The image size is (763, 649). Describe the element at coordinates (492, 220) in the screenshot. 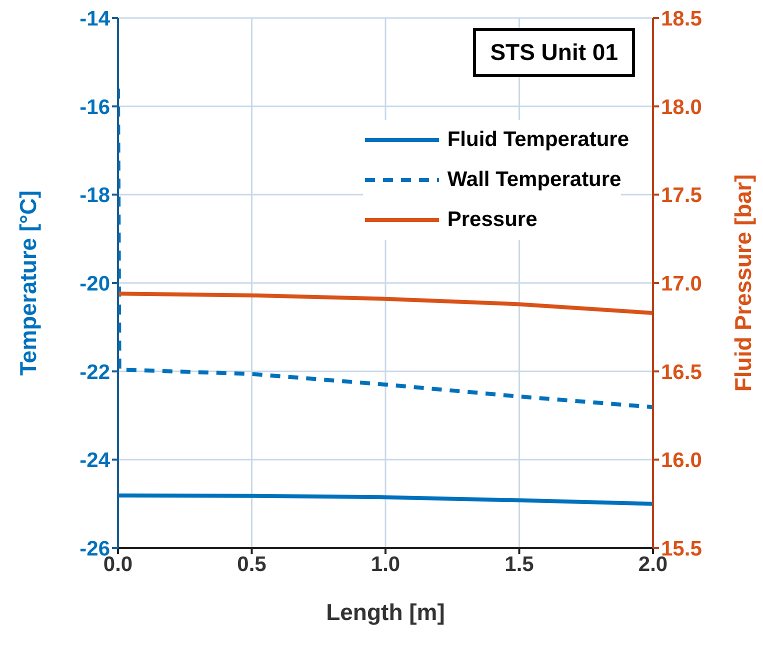

I see `legend-label: Pressure` at that location.